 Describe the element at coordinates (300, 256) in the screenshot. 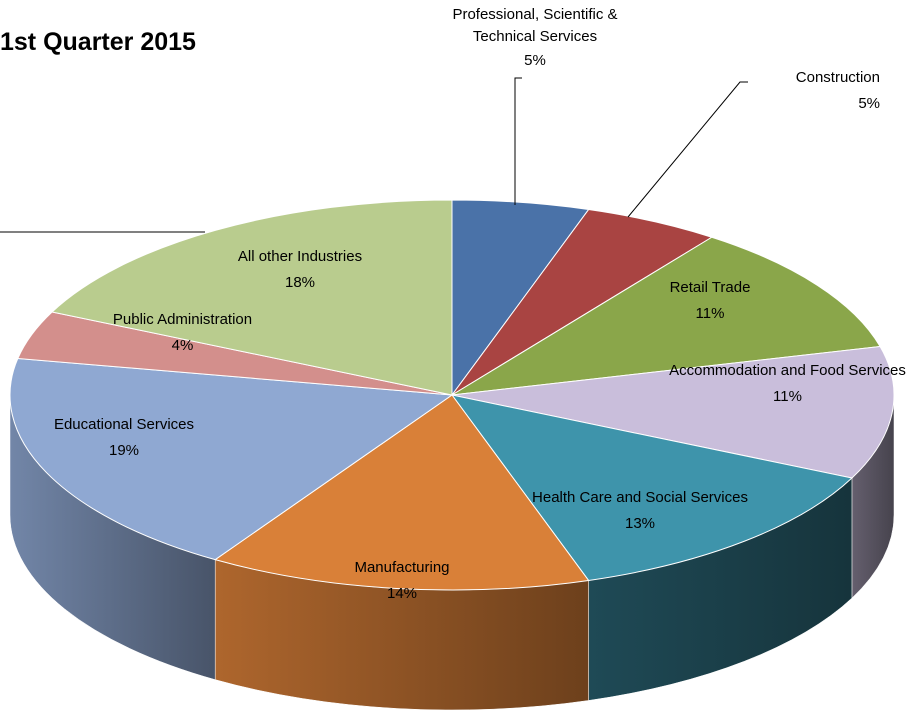

I see `category-name: All other Industries` at that location.